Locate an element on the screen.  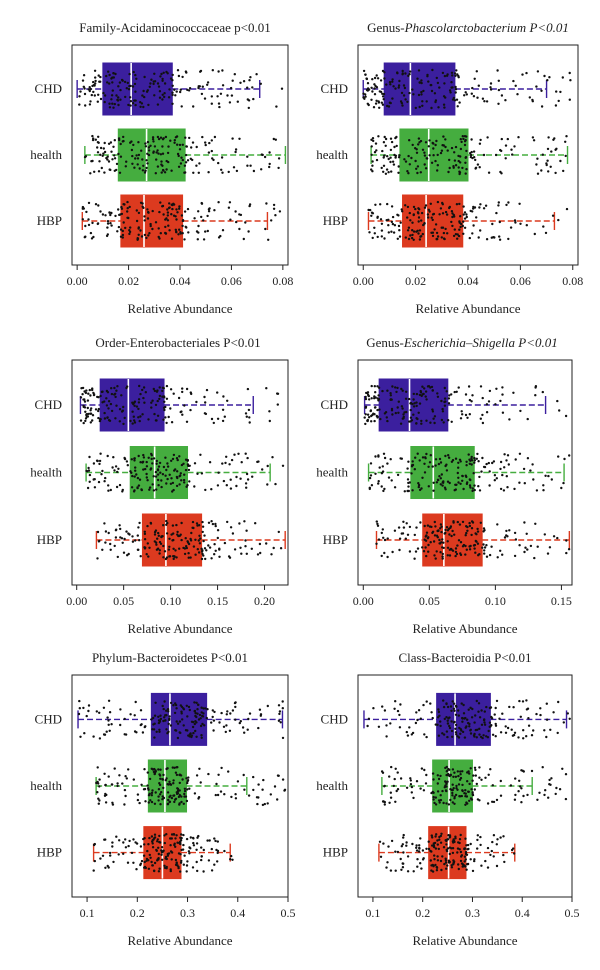
jitter-points is located at coordinates (189, 540).